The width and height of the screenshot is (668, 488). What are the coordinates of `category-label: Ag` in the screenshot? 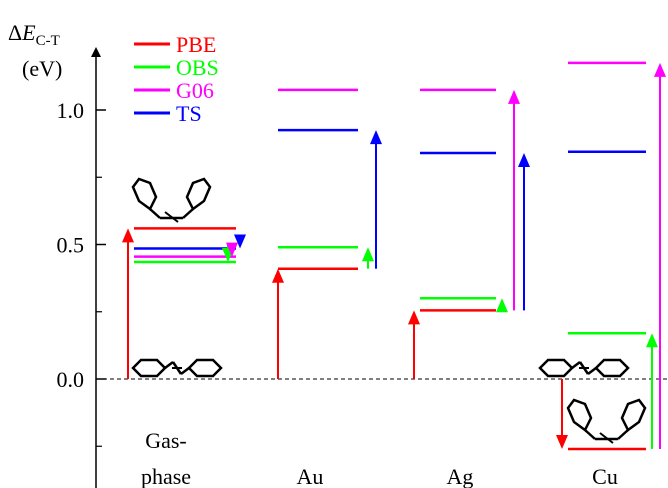 It's located at (460, 476).